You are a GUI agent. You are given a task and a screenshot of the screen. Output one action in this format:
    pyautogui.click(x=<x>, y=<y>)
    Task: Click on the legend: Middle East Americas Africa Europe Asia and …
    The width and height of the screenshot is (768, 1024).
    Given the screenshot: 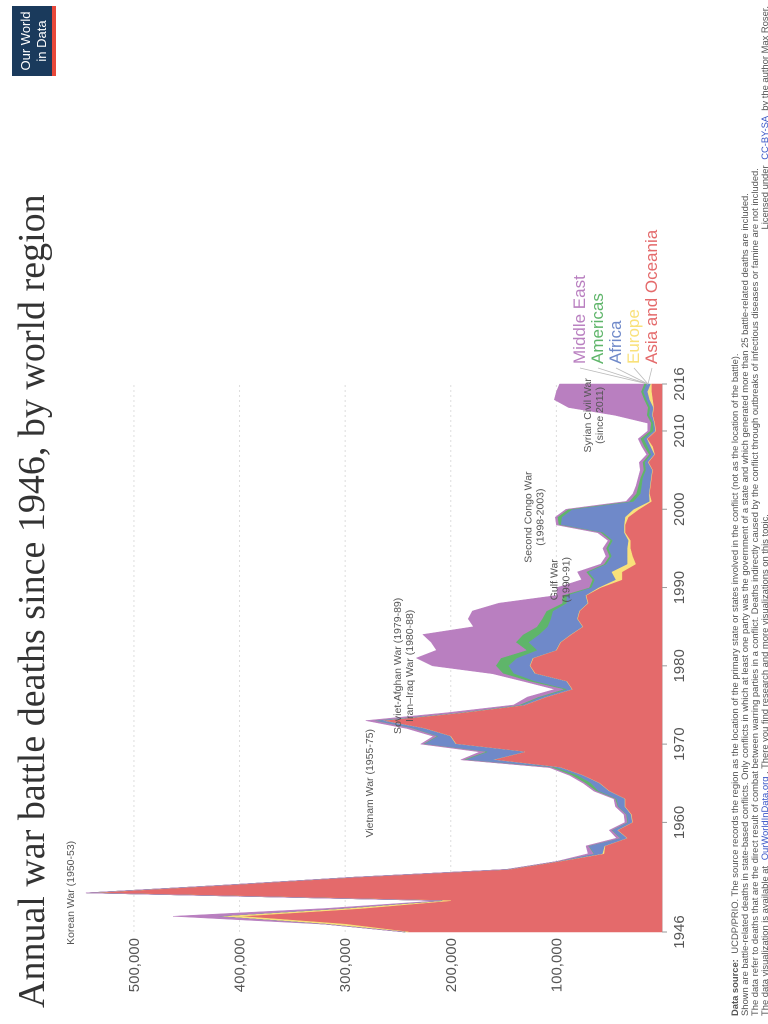 What is the action you would take?
    pyautogui.click(x=615, y=307)
    